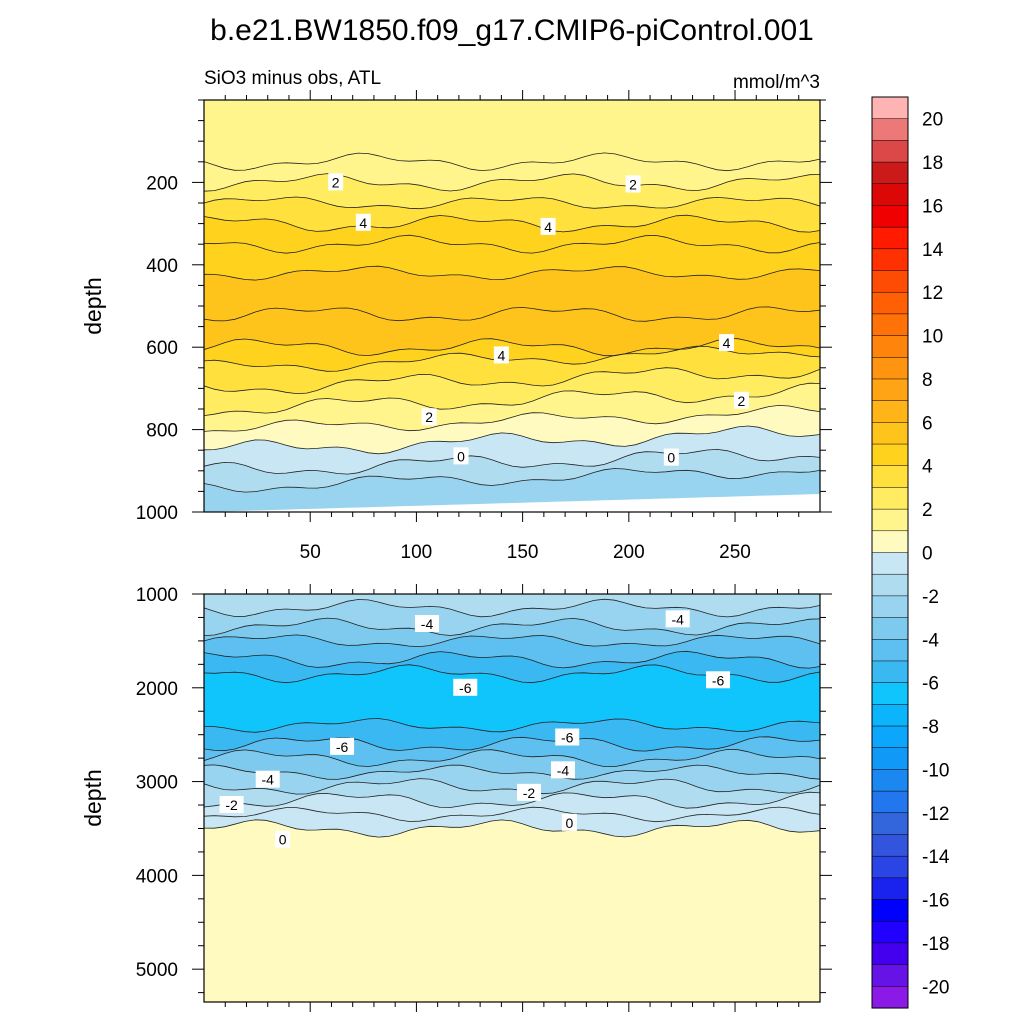 Image resolution: width=1024 pixels, height=1024 pixels. What do you see at coordinates (718, 680) in the screenshot?
I see `contour-label: -6` at bounding box center [718, 680].